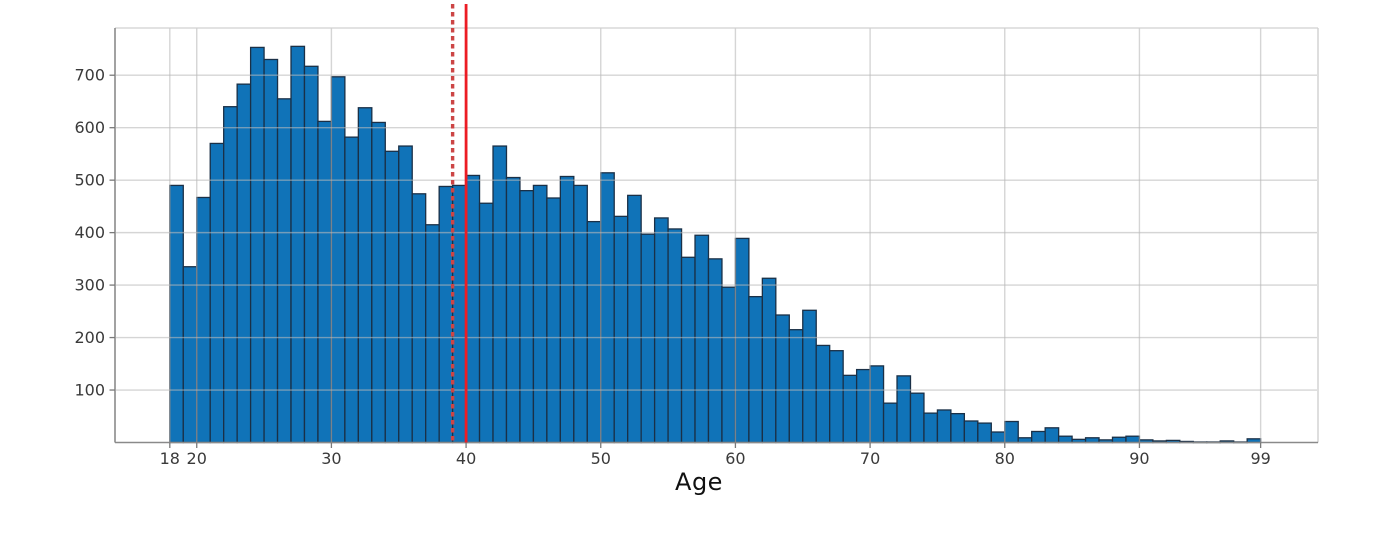 This screenshot has height=536, width=1398. I want to click on x-tick-label: 30, so click(331, 458).